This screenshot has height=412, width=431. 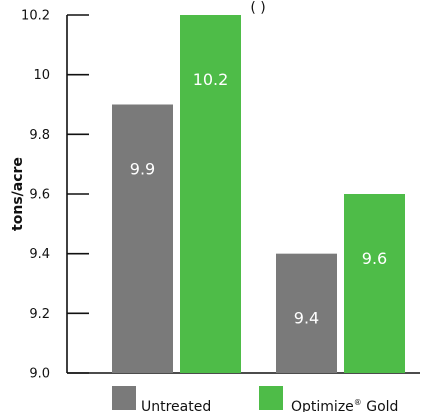 What do you see at coordinates (55, 195) in the screenshot?
I see `y-ticks: 9.0 9.2 9.4 9.6 9.8 10 10.2` at bounding box center [55, 195].